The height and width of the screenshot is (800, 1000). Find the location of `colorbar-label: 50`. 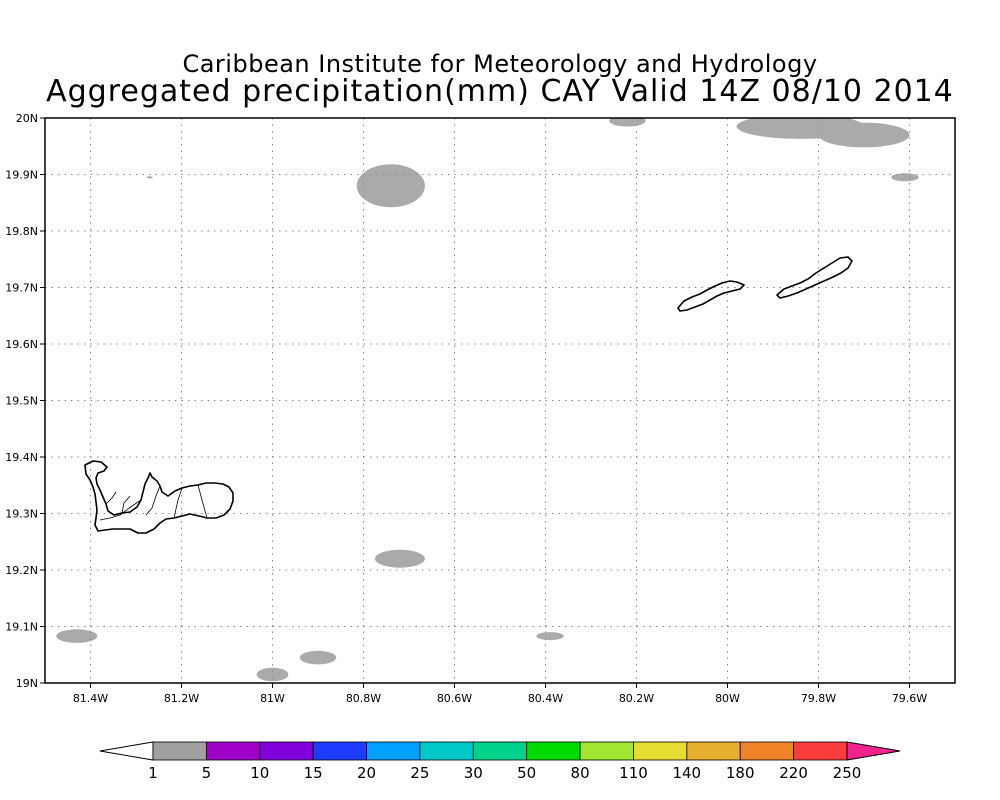

colorbar-label: 50 is located at coordinates (526, 773).